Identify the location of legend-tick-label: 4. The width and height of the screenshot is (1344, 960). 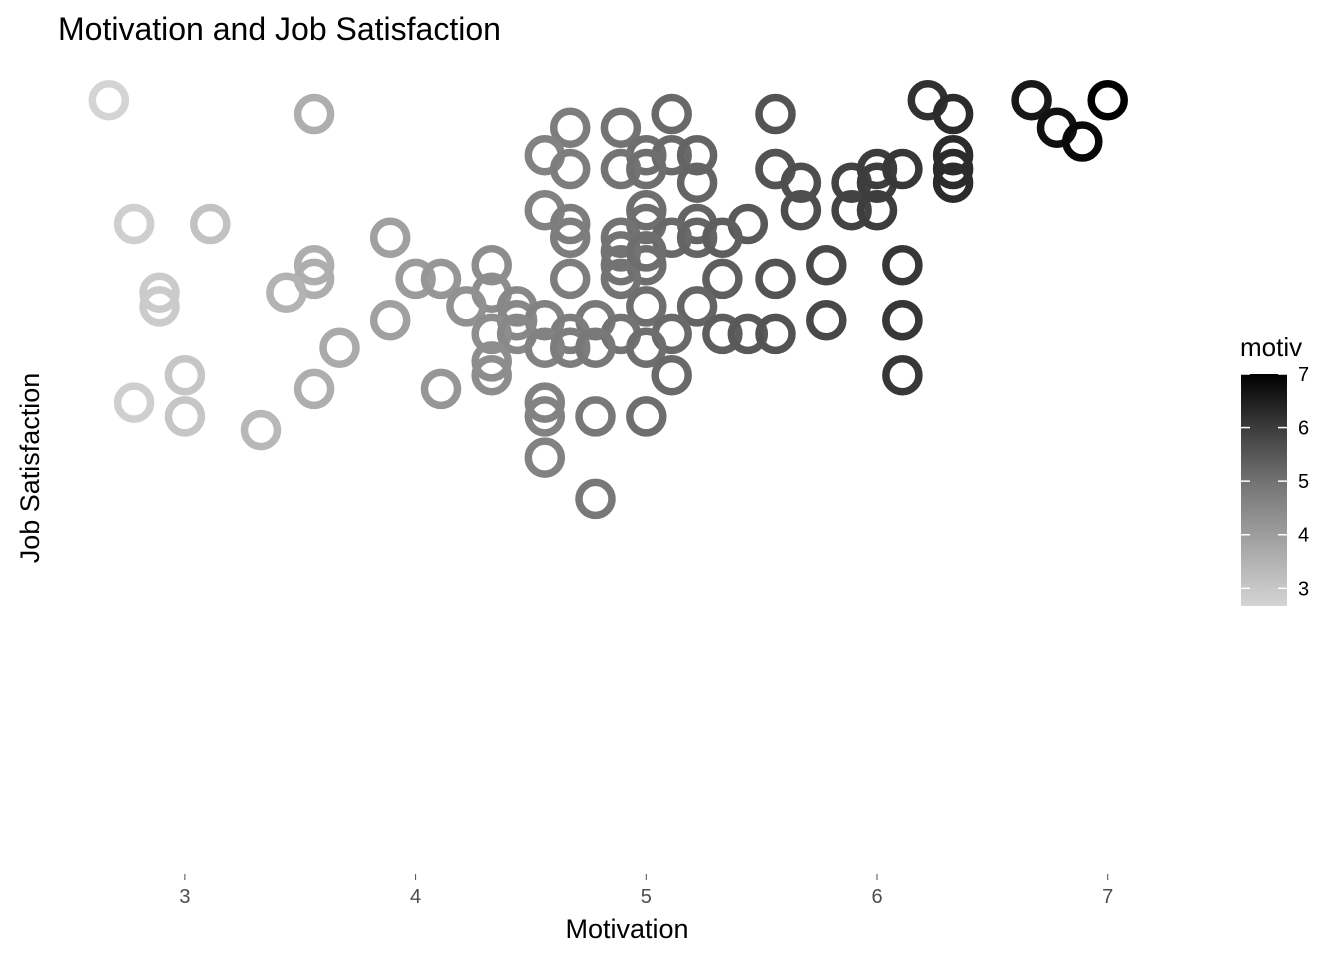
(1303, 536).